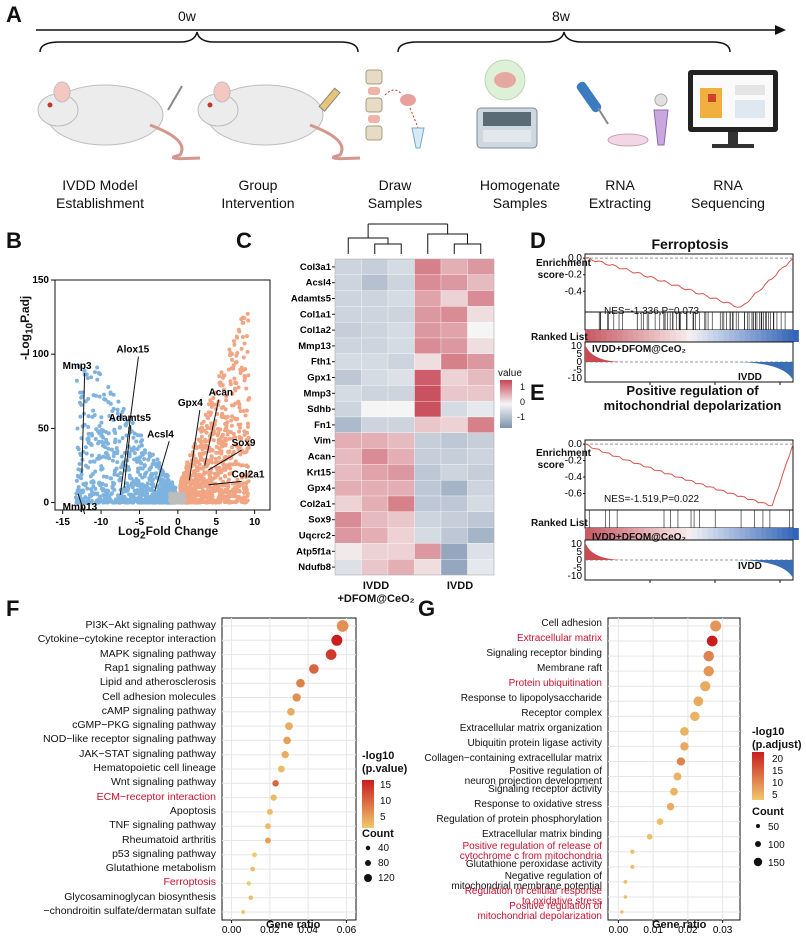 Image resolution: width=806 pixels, height=936 pixels. What do you see at coordinates (605, 551) in the screenshot?
I see `gsea-rank-head` at bounding box center [605, 551].